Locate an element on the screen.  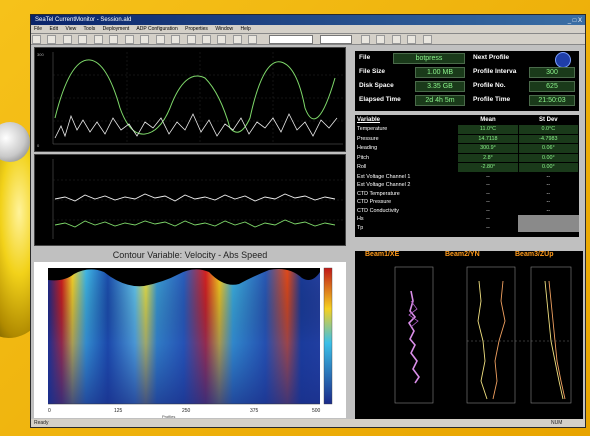
toolbar is located at coordinates (308, 39).